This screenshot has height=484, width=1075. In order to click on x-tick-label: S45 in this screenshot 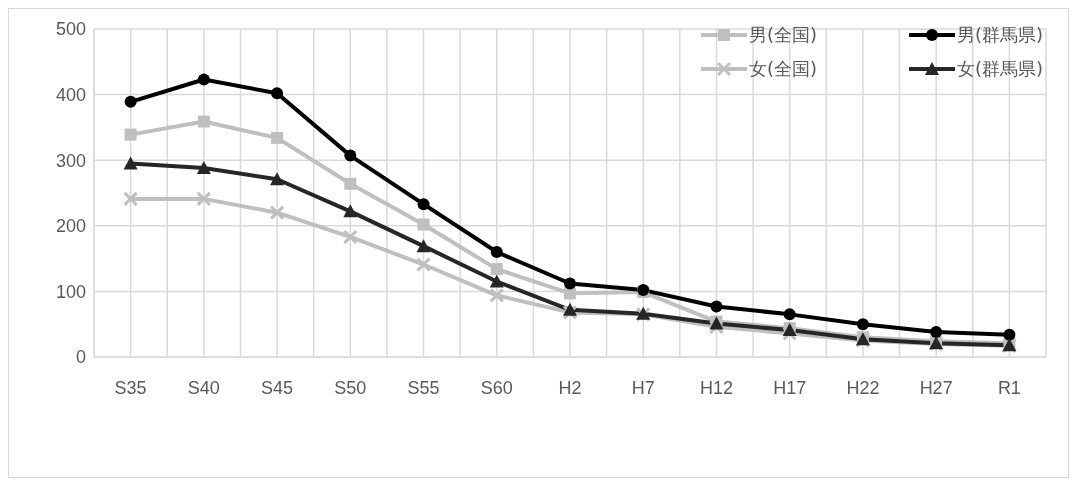, I will do `click(277, 387)`.